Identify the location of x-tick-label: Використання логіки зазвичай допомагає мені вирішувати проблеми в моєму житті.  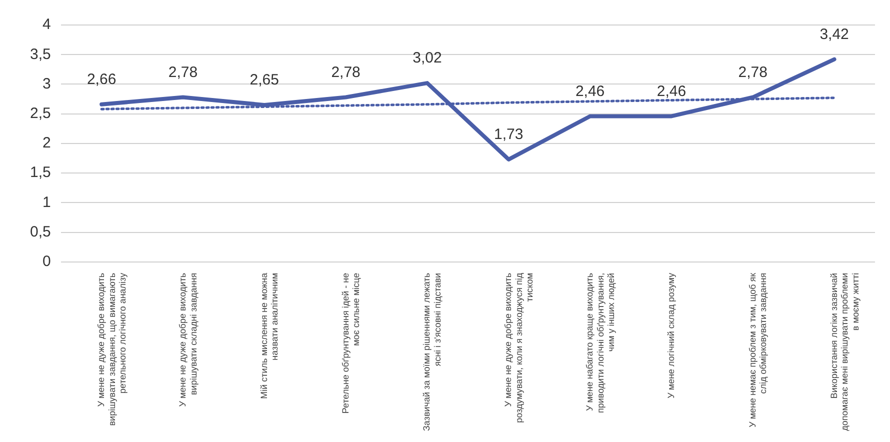
(844, 351).